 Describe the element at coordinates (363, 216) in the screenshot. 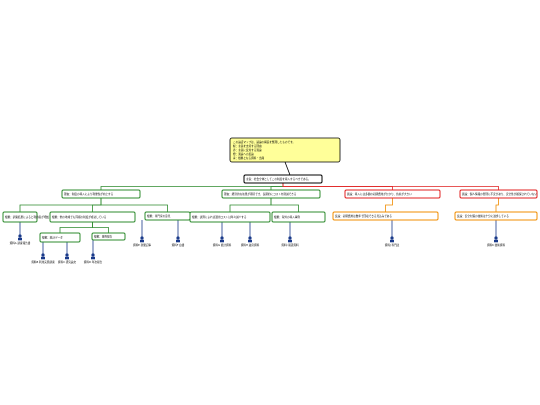

I see `claim-text: 反論：初期費用は数年で回収できる見込みである` at that location.